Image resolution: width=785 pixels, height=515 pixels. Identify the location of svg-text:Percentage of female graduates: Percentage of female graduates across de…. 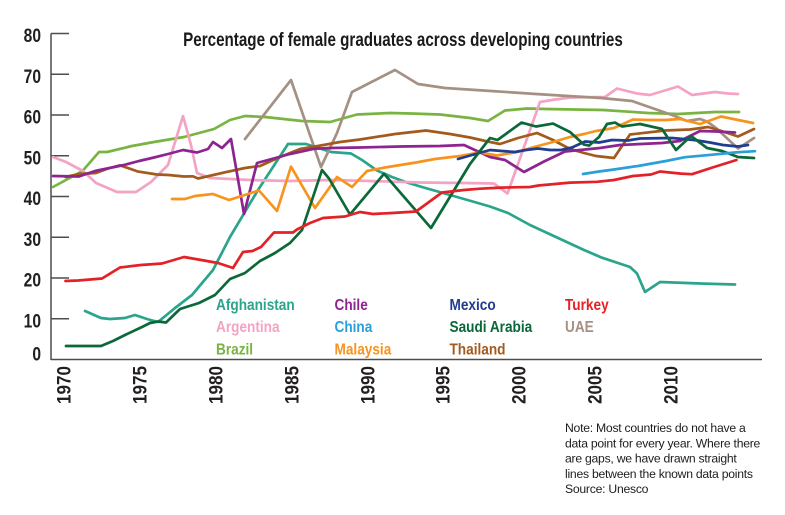
(403, 39).